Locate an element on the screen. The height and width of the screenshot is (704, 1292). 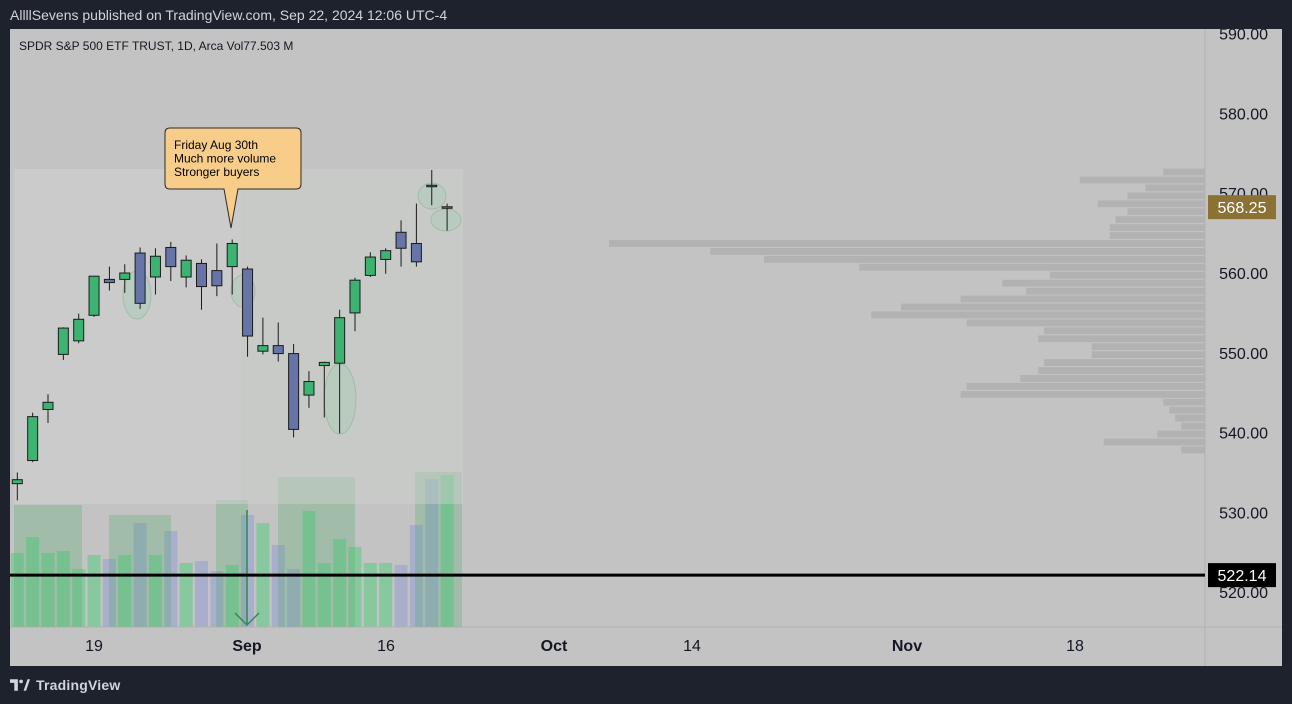
callout-text-line: Much more volume is located at coordinates (225, 159).